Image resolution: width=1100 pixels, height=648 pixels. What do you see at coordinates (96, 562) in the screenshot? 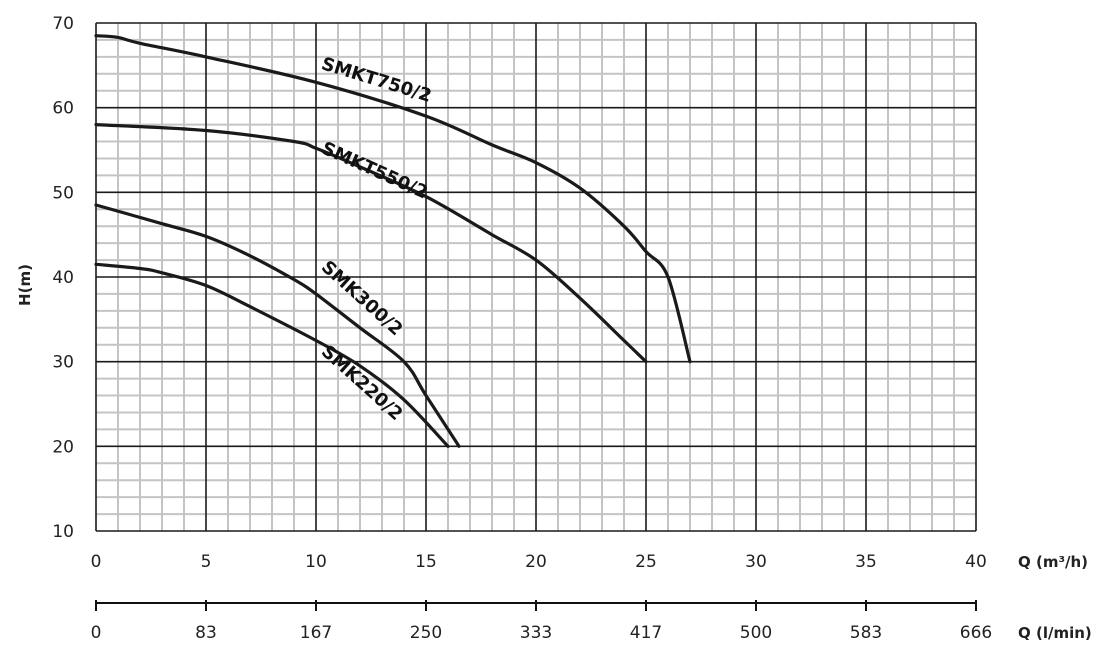
I see `x-tick-label: 0` at bounding box center [96, 562].